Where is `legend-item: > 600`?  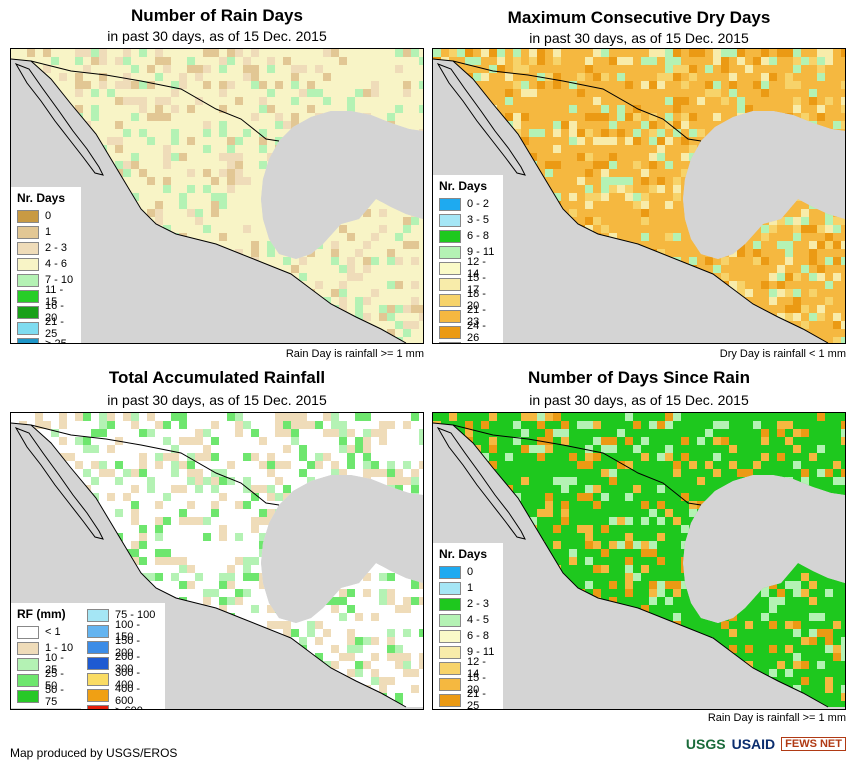
legend-item: > 600 is located at coordinates (123, 706).